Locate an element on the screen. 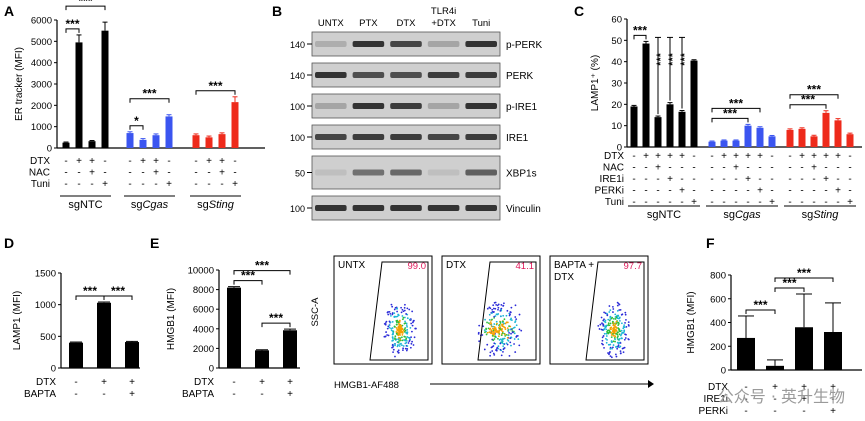 Image resolution: width=865 pixels, height=421 pixels. blot-band is located at coordinates (406, 172).